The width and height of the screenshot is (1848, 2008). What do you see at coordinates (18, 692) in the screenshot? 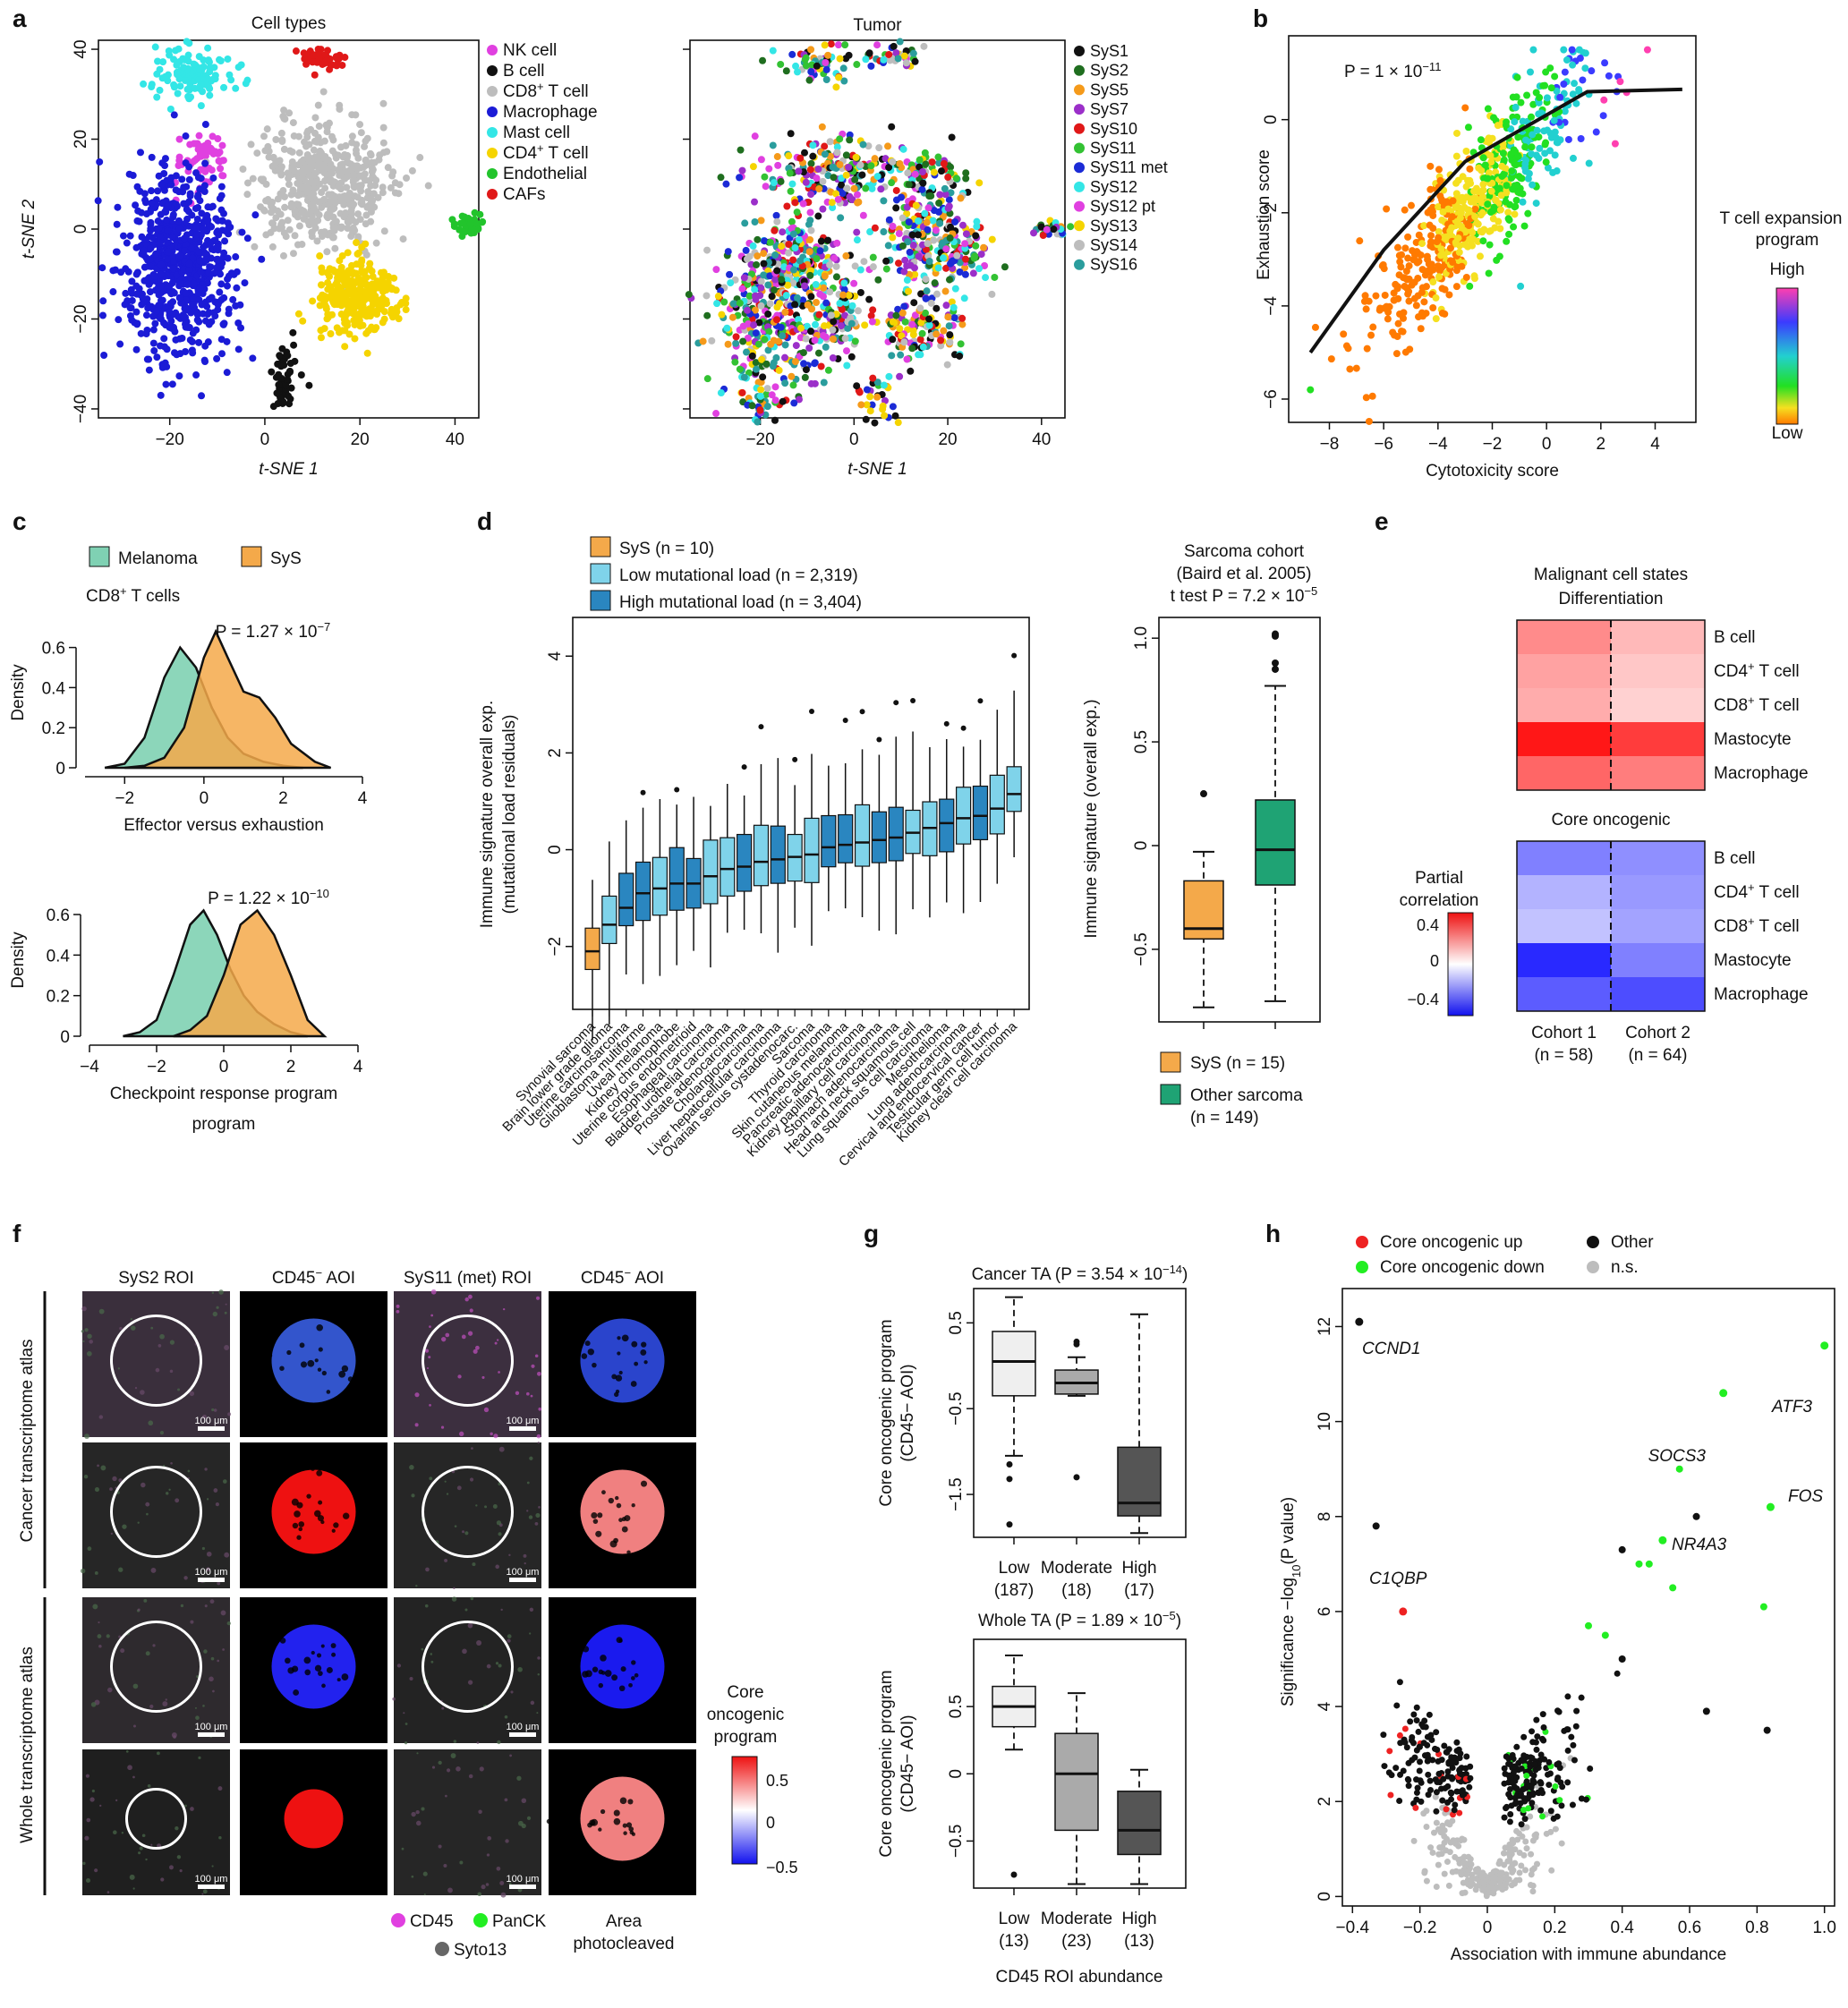
I see `y-axis-label: Density` at bounding box center [18, 692].